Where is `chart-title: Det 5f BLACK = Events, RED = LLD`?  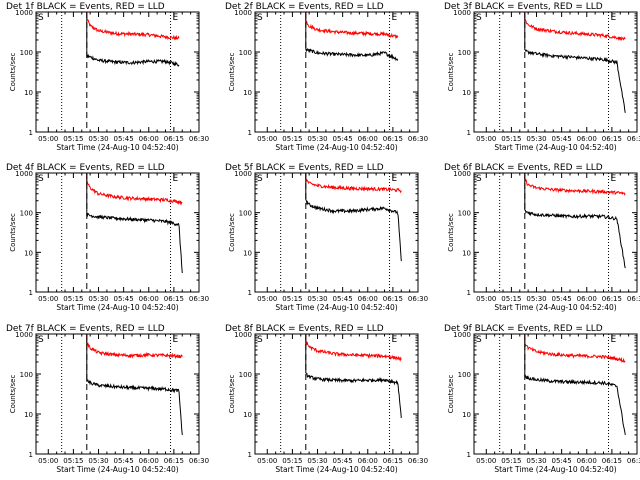 chart-title: Det 5f BLACK = Events, RED = LLD is located at coordinates (304, 168).